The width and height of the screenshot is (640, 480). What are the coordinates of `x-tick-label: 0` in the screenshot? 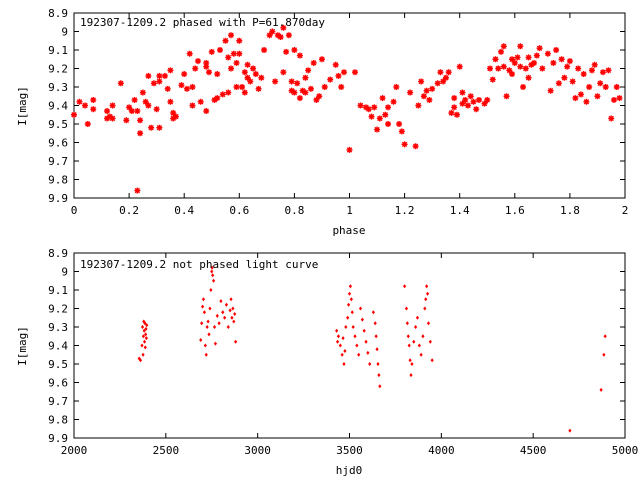 It's located at (74, 210).